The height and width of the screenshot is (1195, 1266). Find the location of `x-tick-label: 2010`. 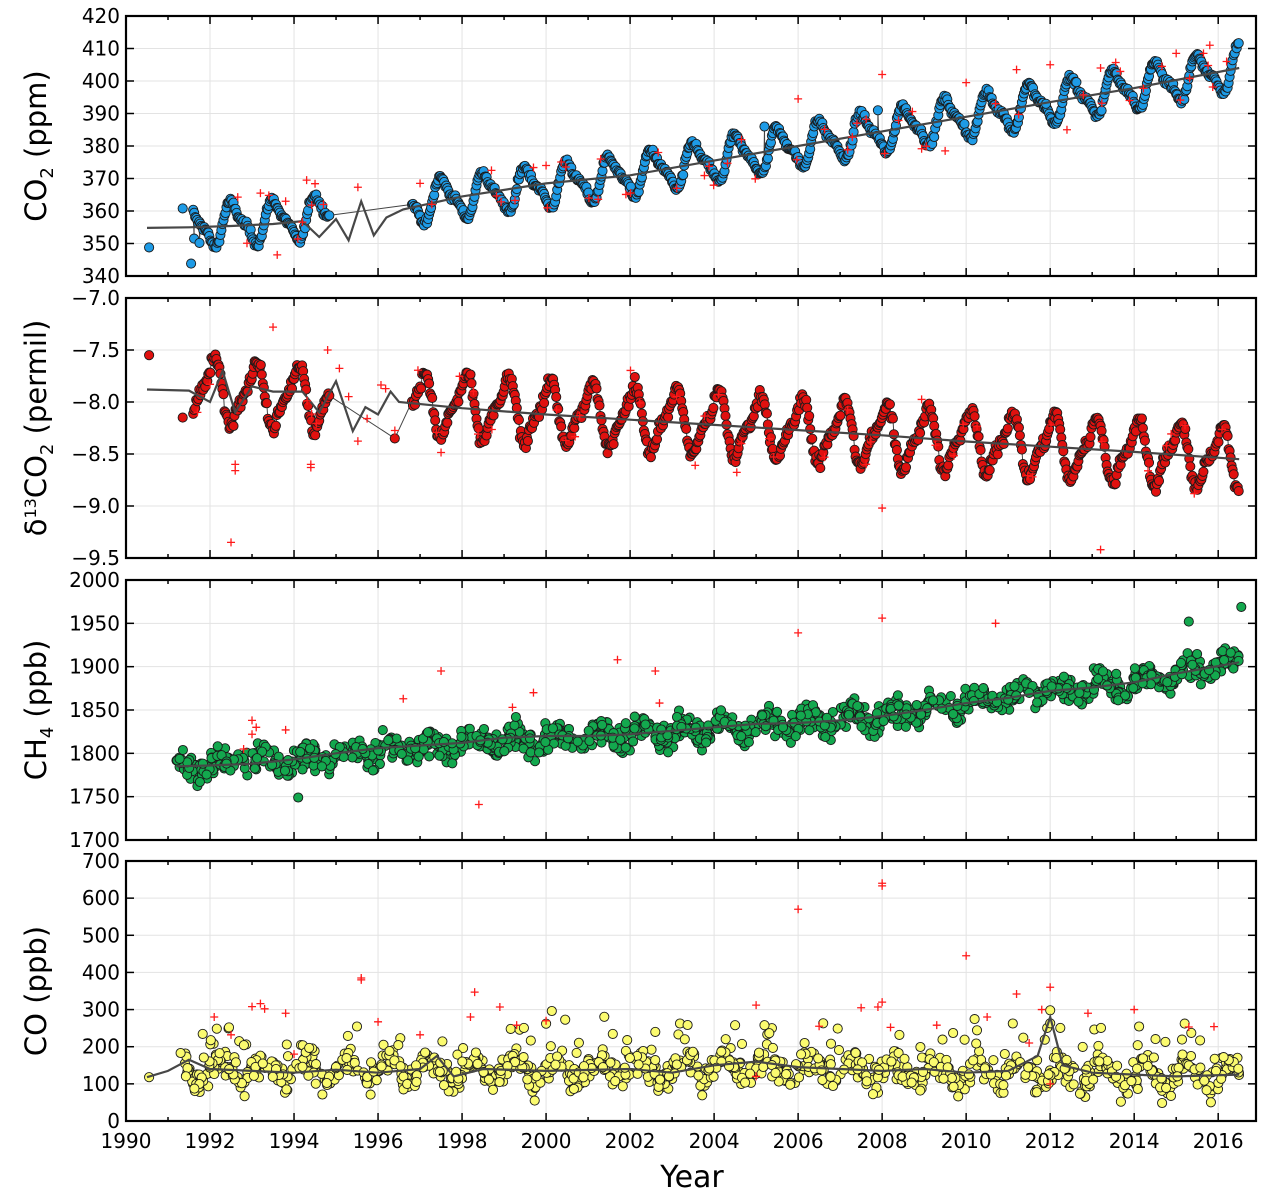

x-tick-label: 2010 is located at coordinates (966, 1141).